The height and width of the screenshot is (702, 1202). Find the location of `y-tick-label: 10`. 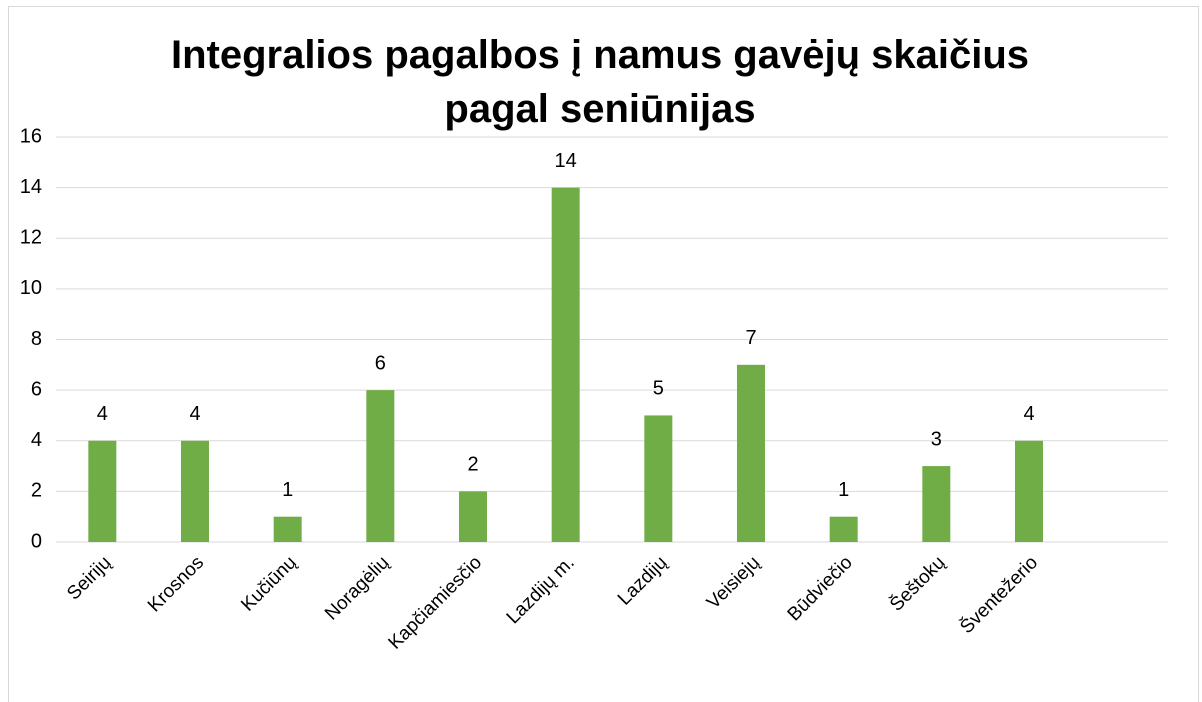

y-tick-label: 10 is located at coordinates (31, 288).